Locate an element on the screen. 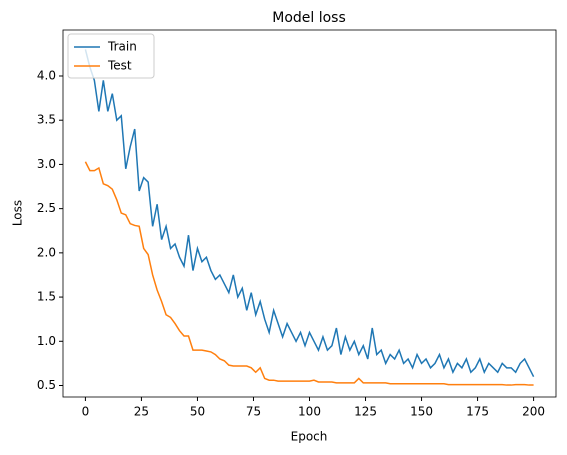 Image resolution: width=567 pixels, height=455 pixels. x-tick-label: 25 is located at coordinates (141, 412).